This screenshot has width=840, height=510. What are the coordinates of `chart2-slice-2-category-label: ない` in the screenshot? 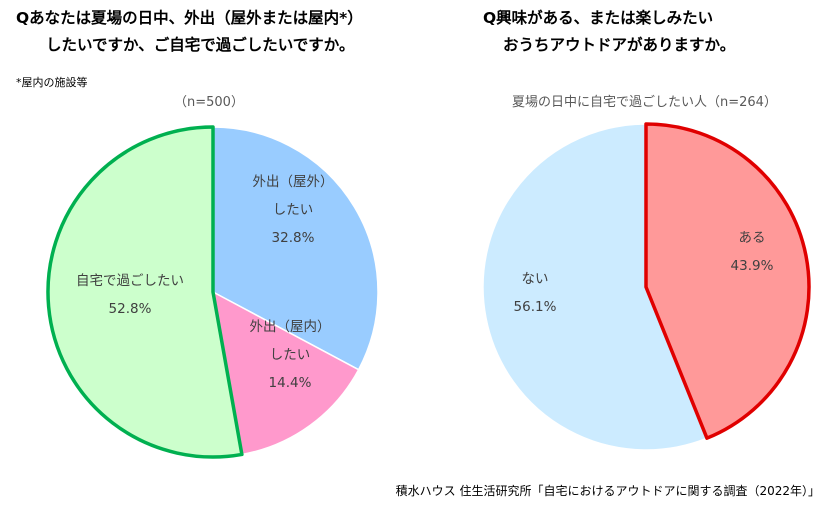 It's located at (535, 279).